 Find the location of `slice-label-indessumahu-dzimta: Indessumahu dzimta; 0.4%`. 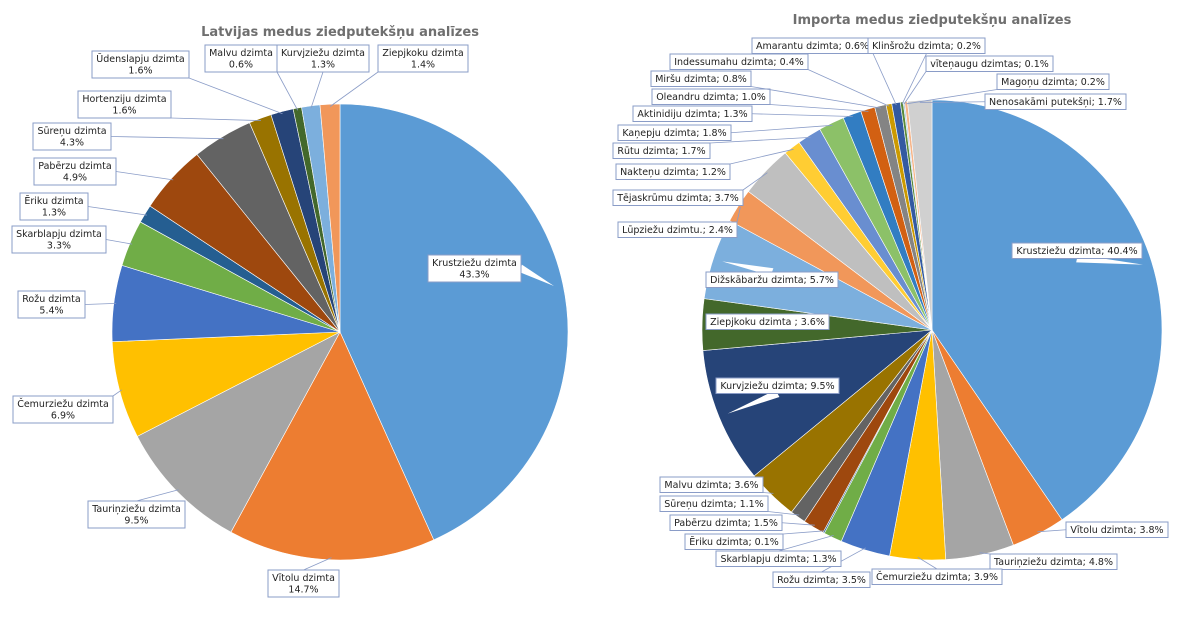

slice-label-indessumahu-dzimta: Indessumahu dzimta; 0.4% is located at coordinates (779, 80).